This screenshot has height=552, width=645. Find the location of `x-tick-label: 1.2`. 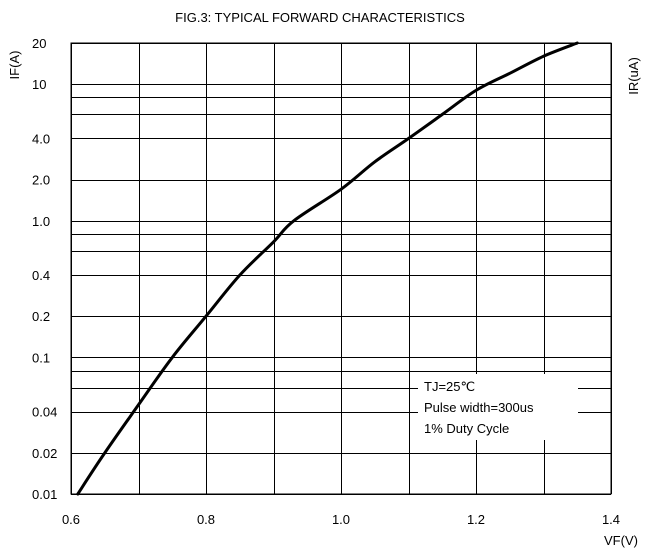

x-tick-label: 1.2 is located at coordinates (476, 519).